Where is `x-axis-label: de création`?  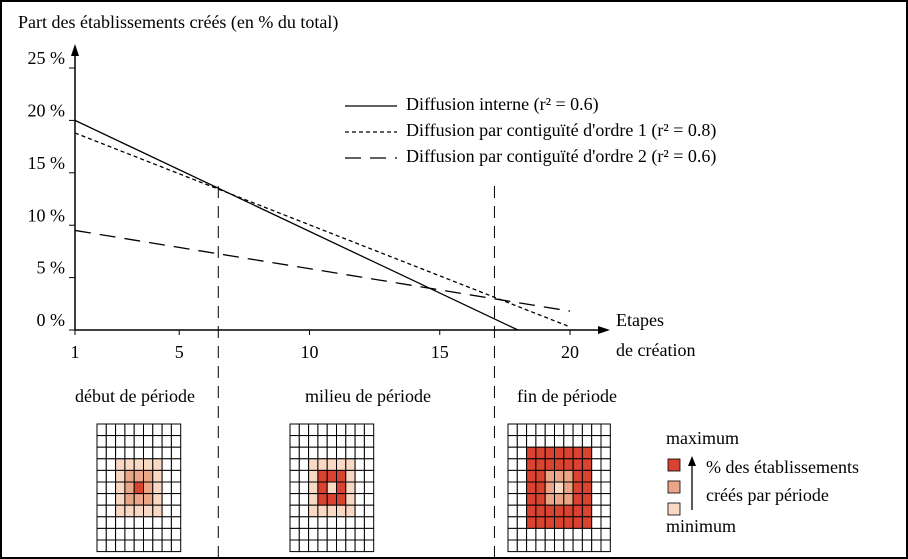
x-axis-label: de création is located at coordinates (655, 350).